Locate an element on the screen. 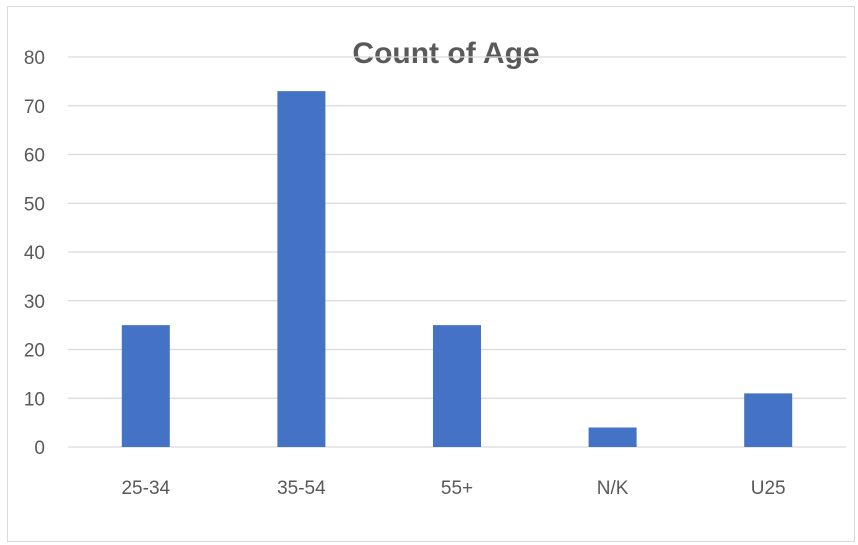  y-axis-ticks: 0 10 20 30 40 50 60 70 80 is located at coordinates (34, 253).